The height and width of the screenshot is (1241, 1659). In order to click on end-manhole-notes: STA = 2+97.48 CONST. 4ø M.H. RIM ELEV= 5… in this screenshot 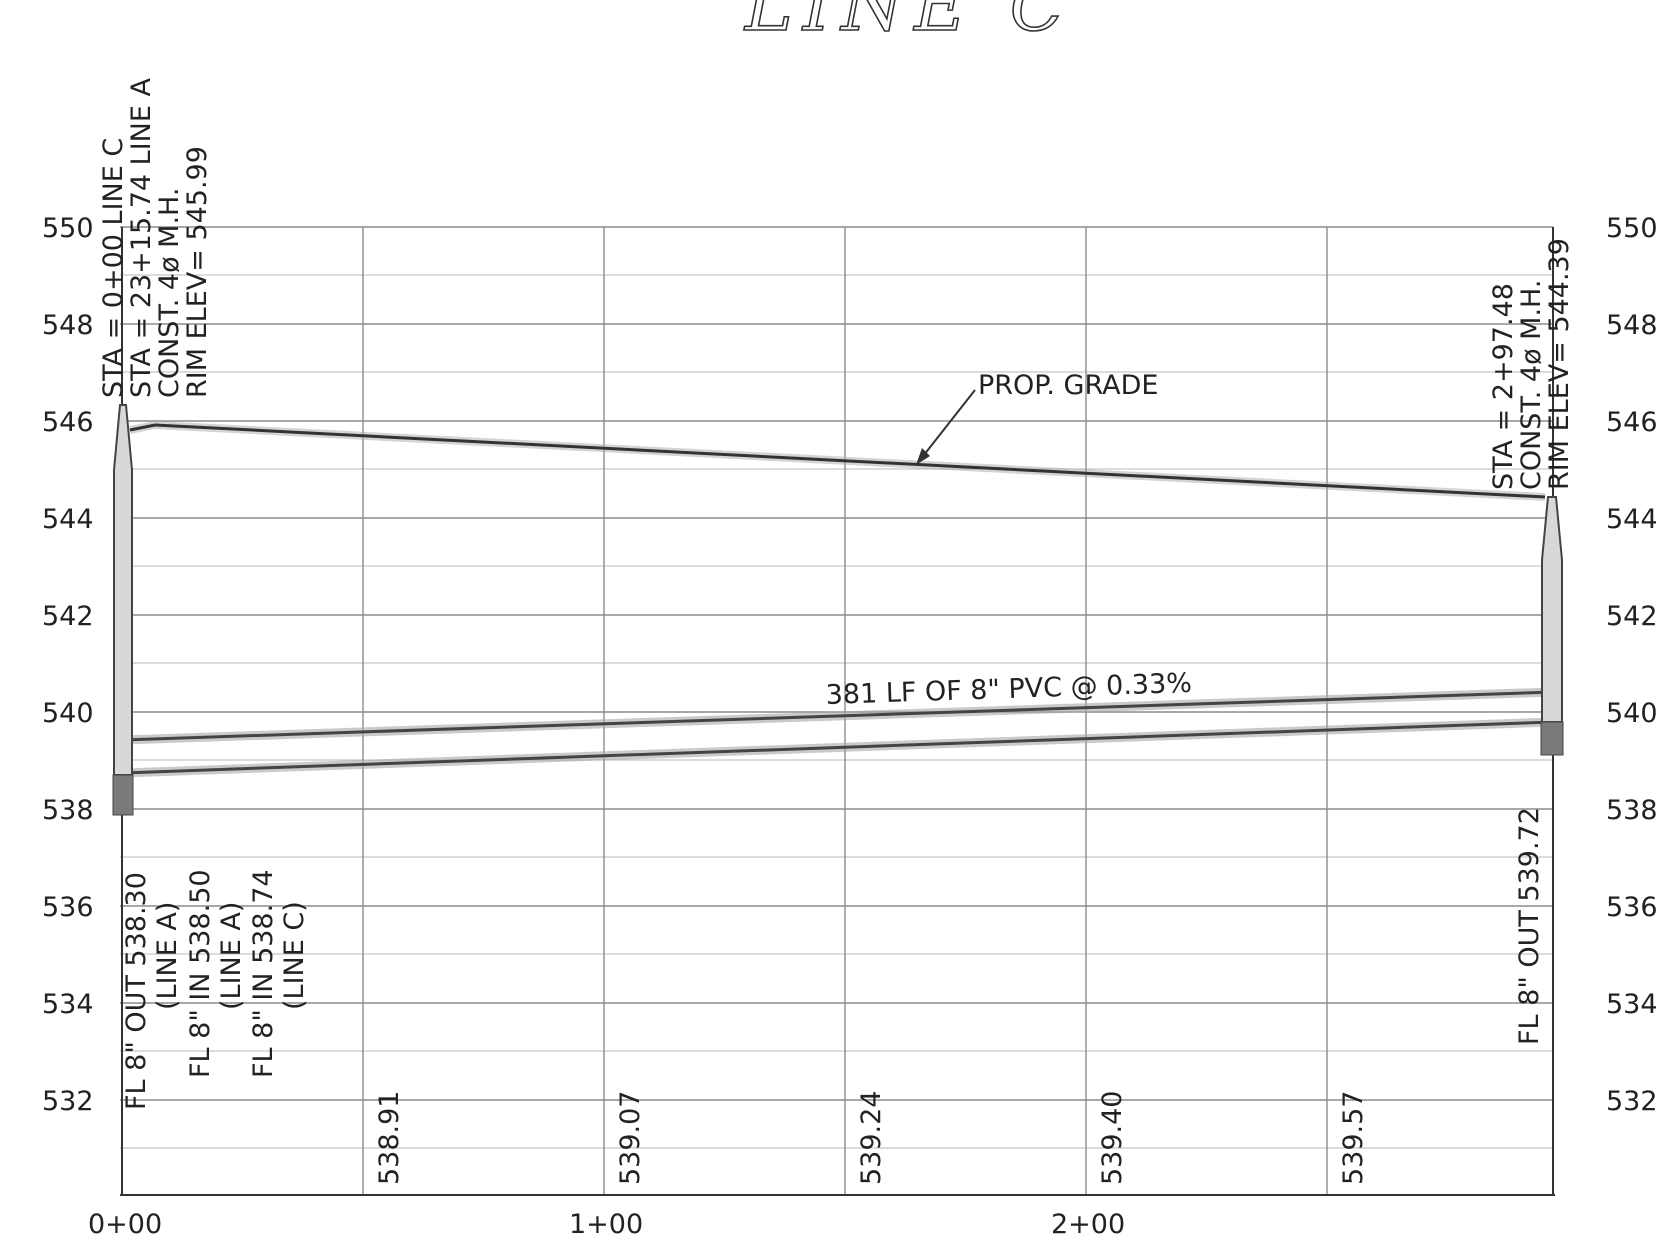, I will do `click(1531, 641)`.